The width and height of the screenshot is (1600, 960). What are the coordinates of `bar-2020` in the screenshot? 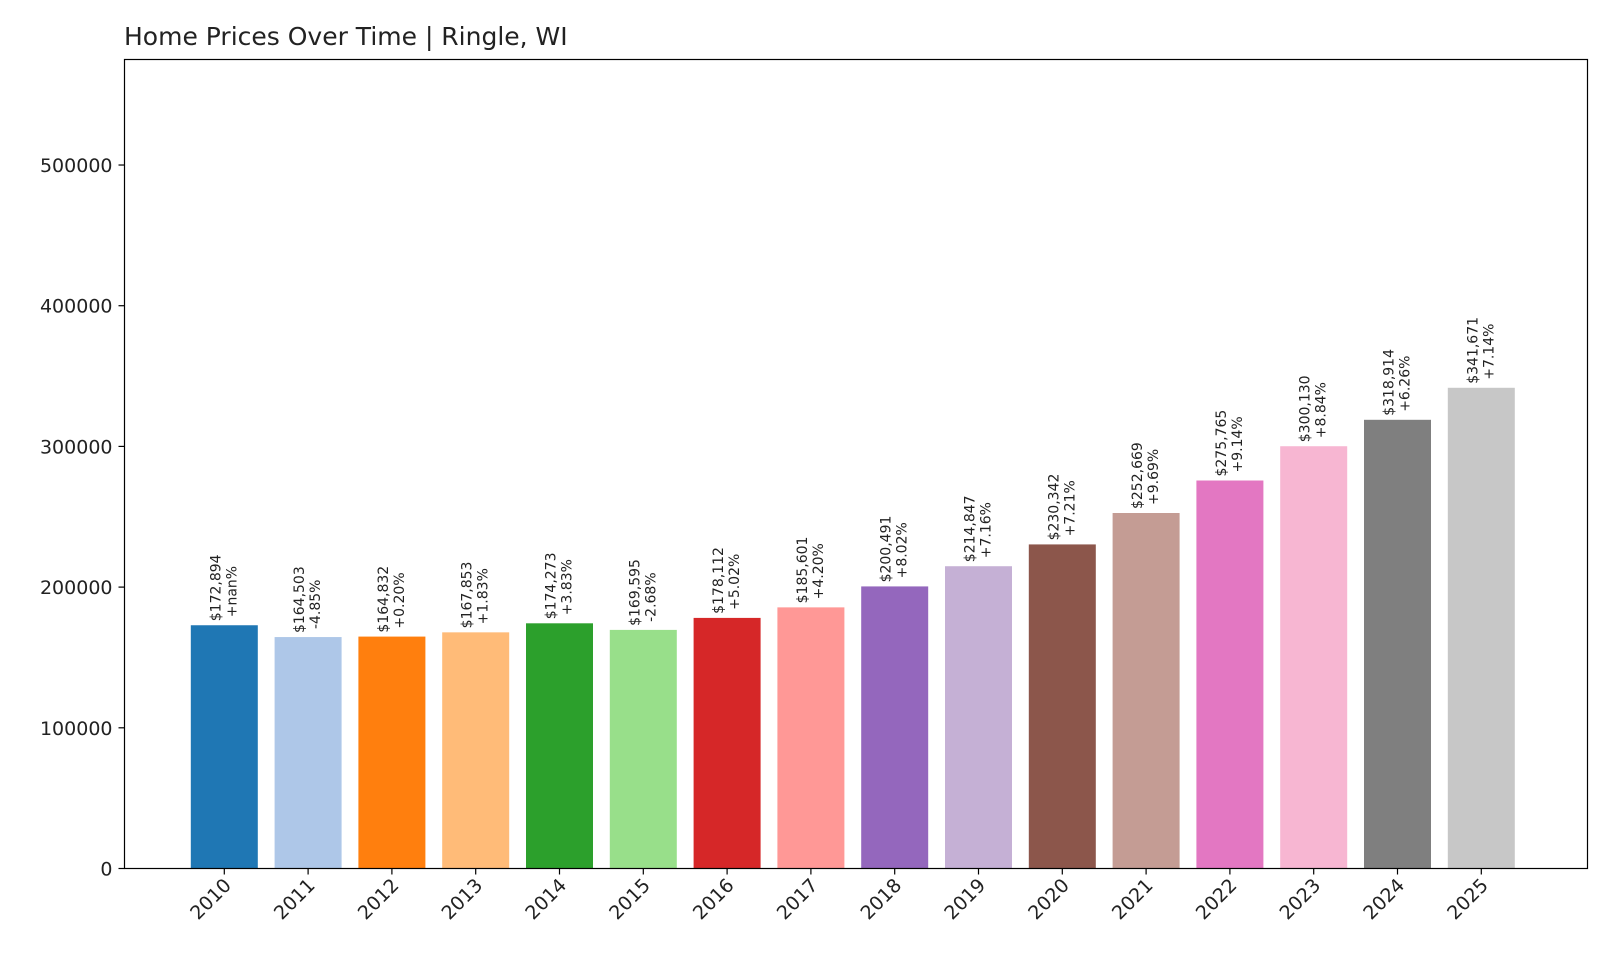 It's located at (1062, 706).